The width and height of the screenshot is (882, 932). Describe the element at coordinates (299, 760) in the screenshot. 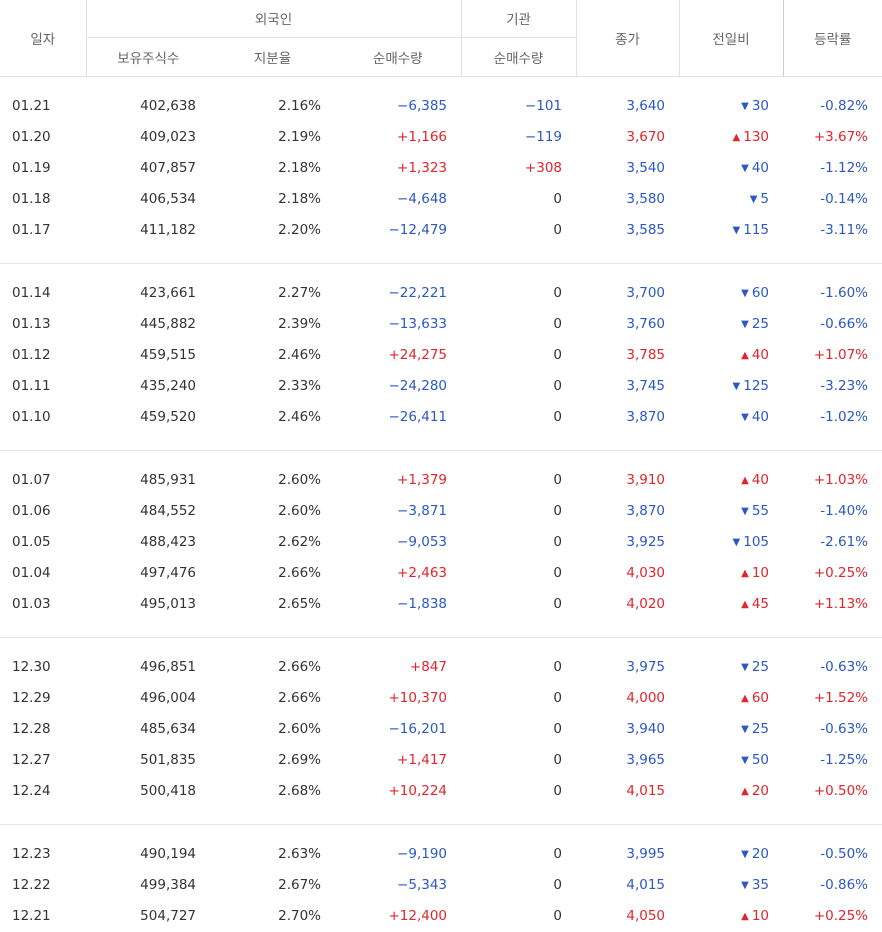

I see `ratio-cell: 2.69%` at that location.